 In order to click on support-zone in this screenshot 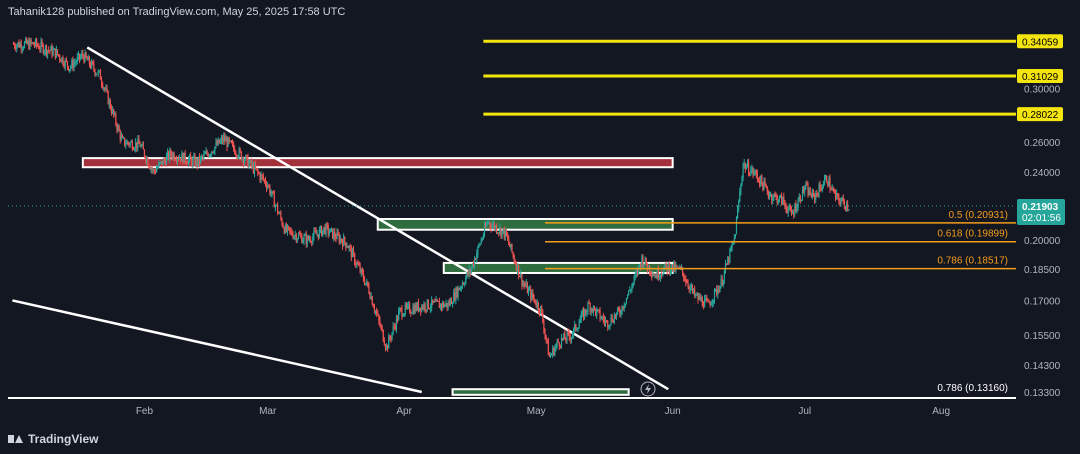, I will do `click(525, 224)`.